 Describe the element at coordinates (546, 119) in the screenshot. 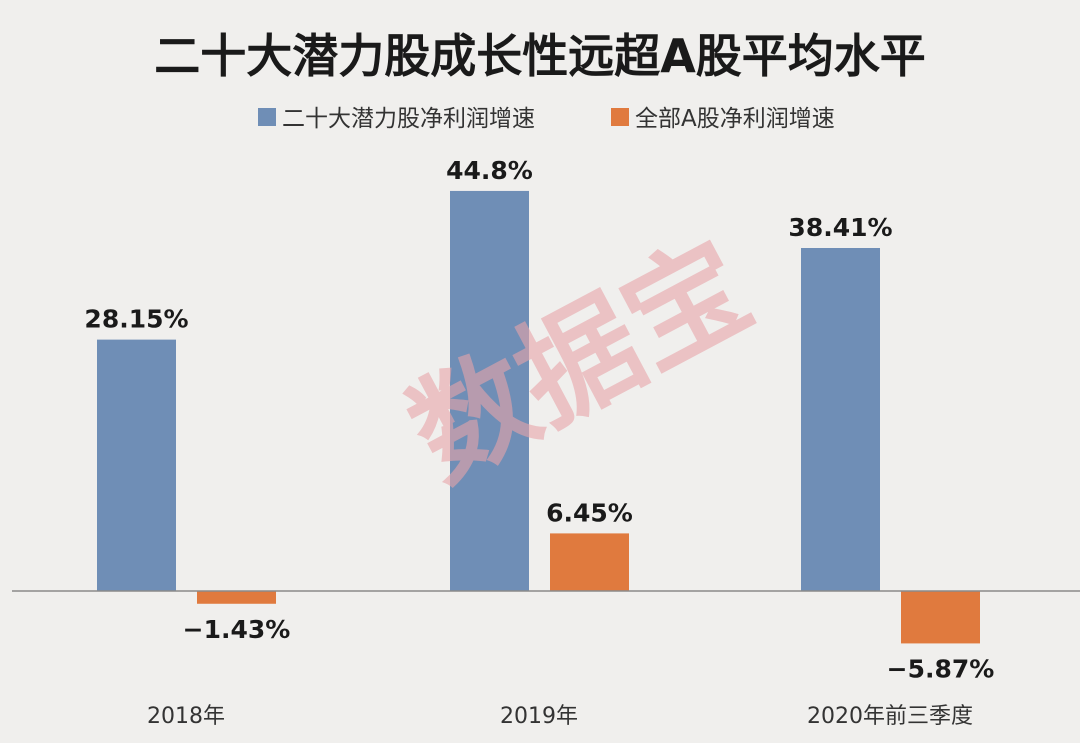

I see `legend: 二十大潜力股净利润增速 全部A股净利润增速` at that location.